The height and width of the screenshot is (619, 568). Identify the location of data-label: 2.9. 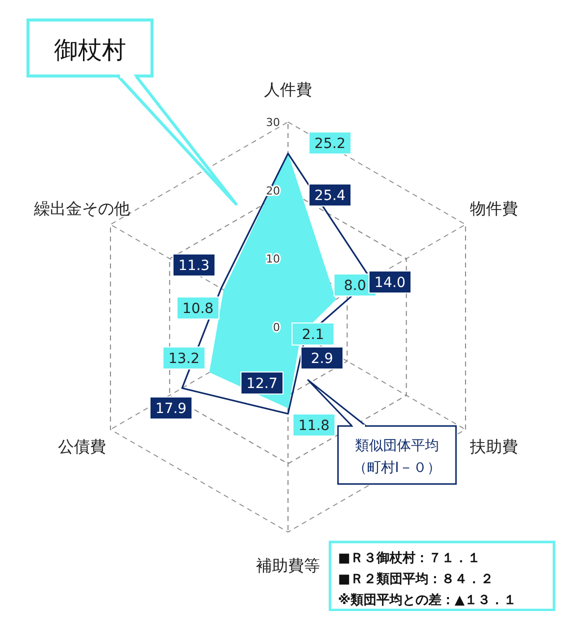
(322, 359).